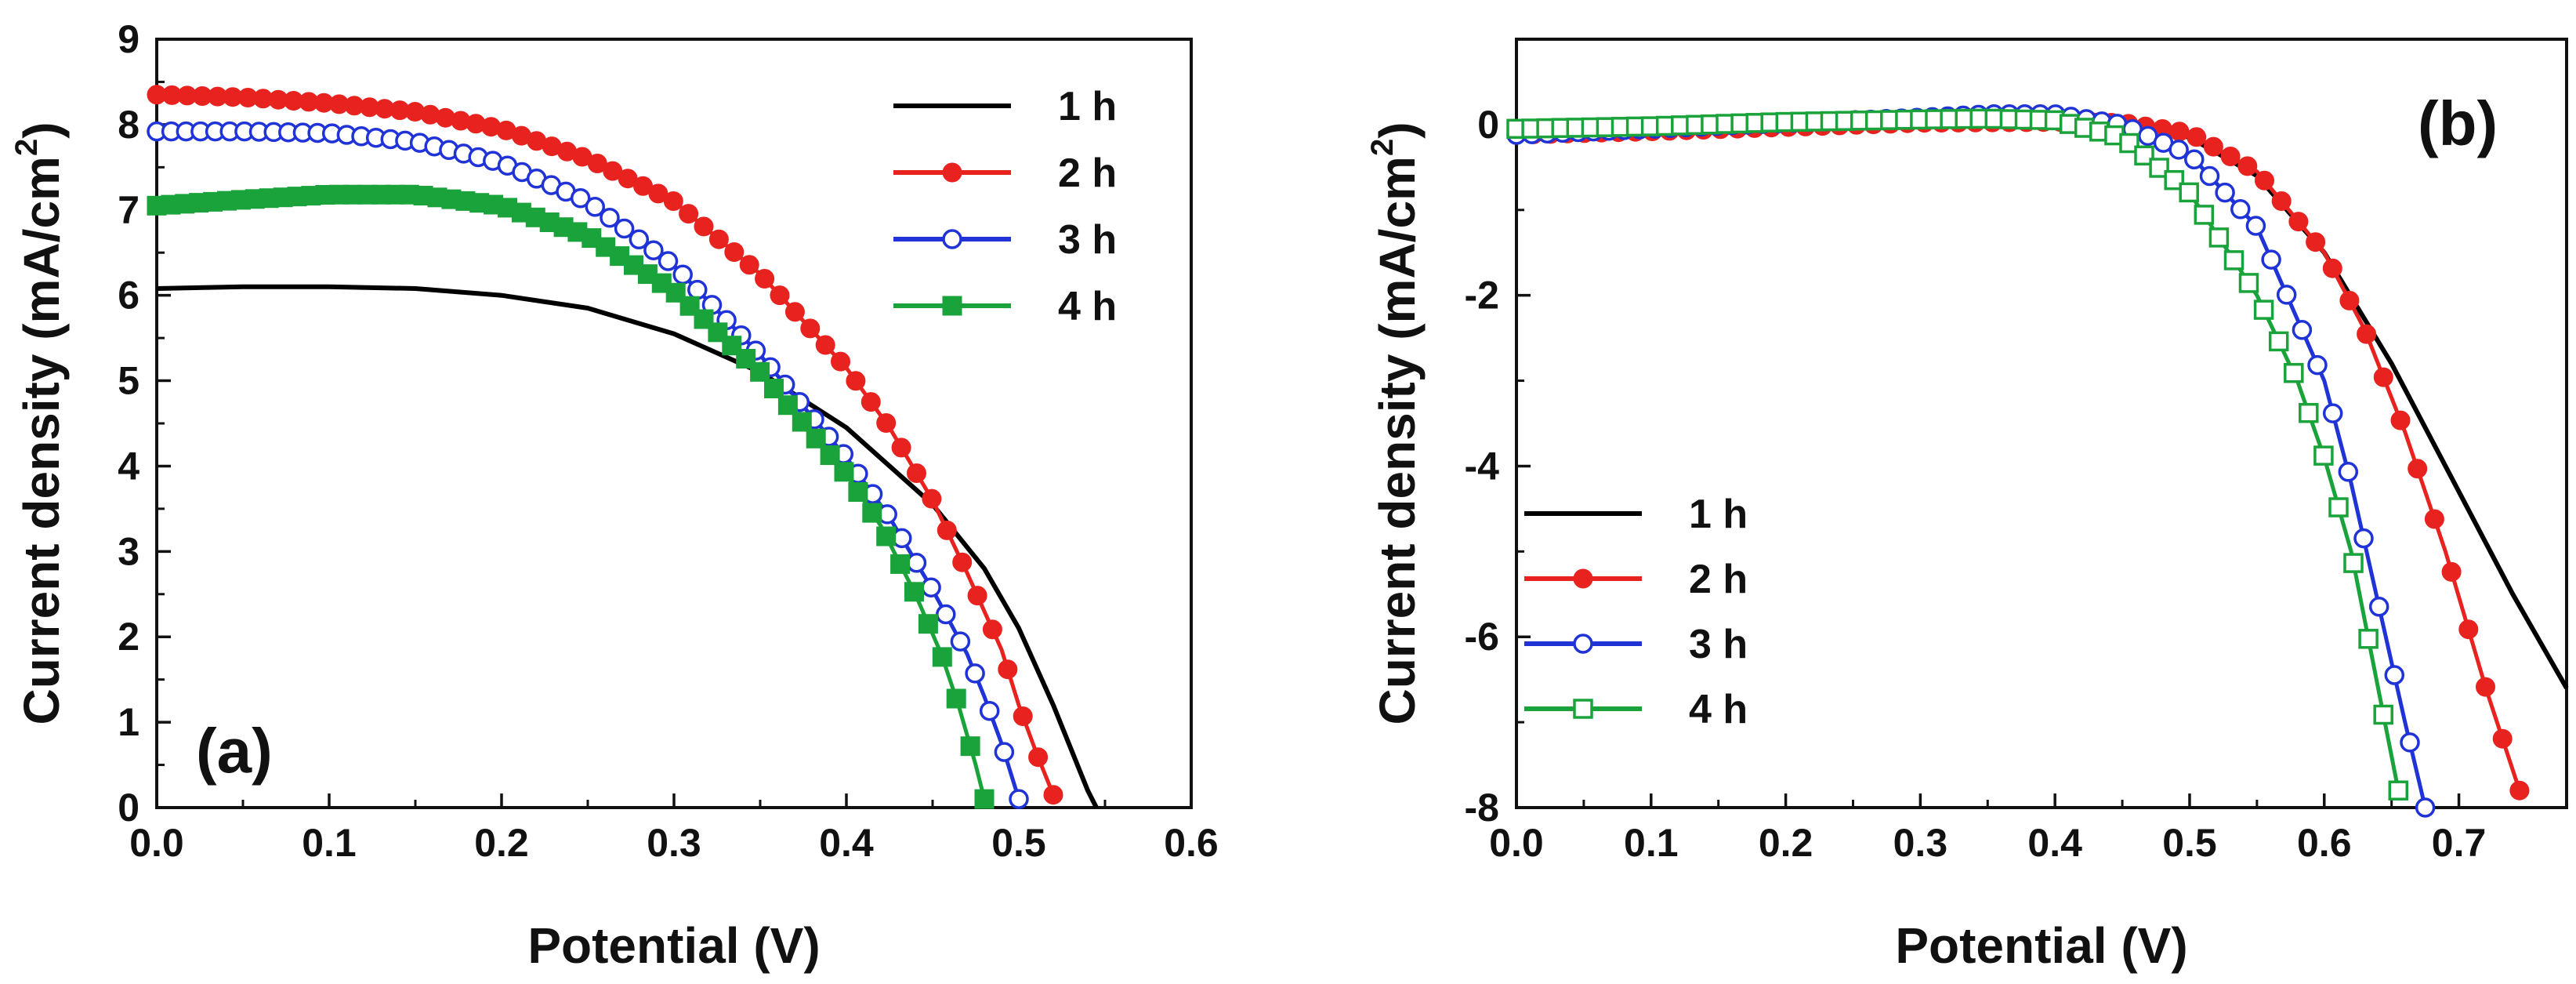 The height and width of the screenshot is (984, 2576). I want to click on x-tick-label: 0.4, so click(2054, 843).